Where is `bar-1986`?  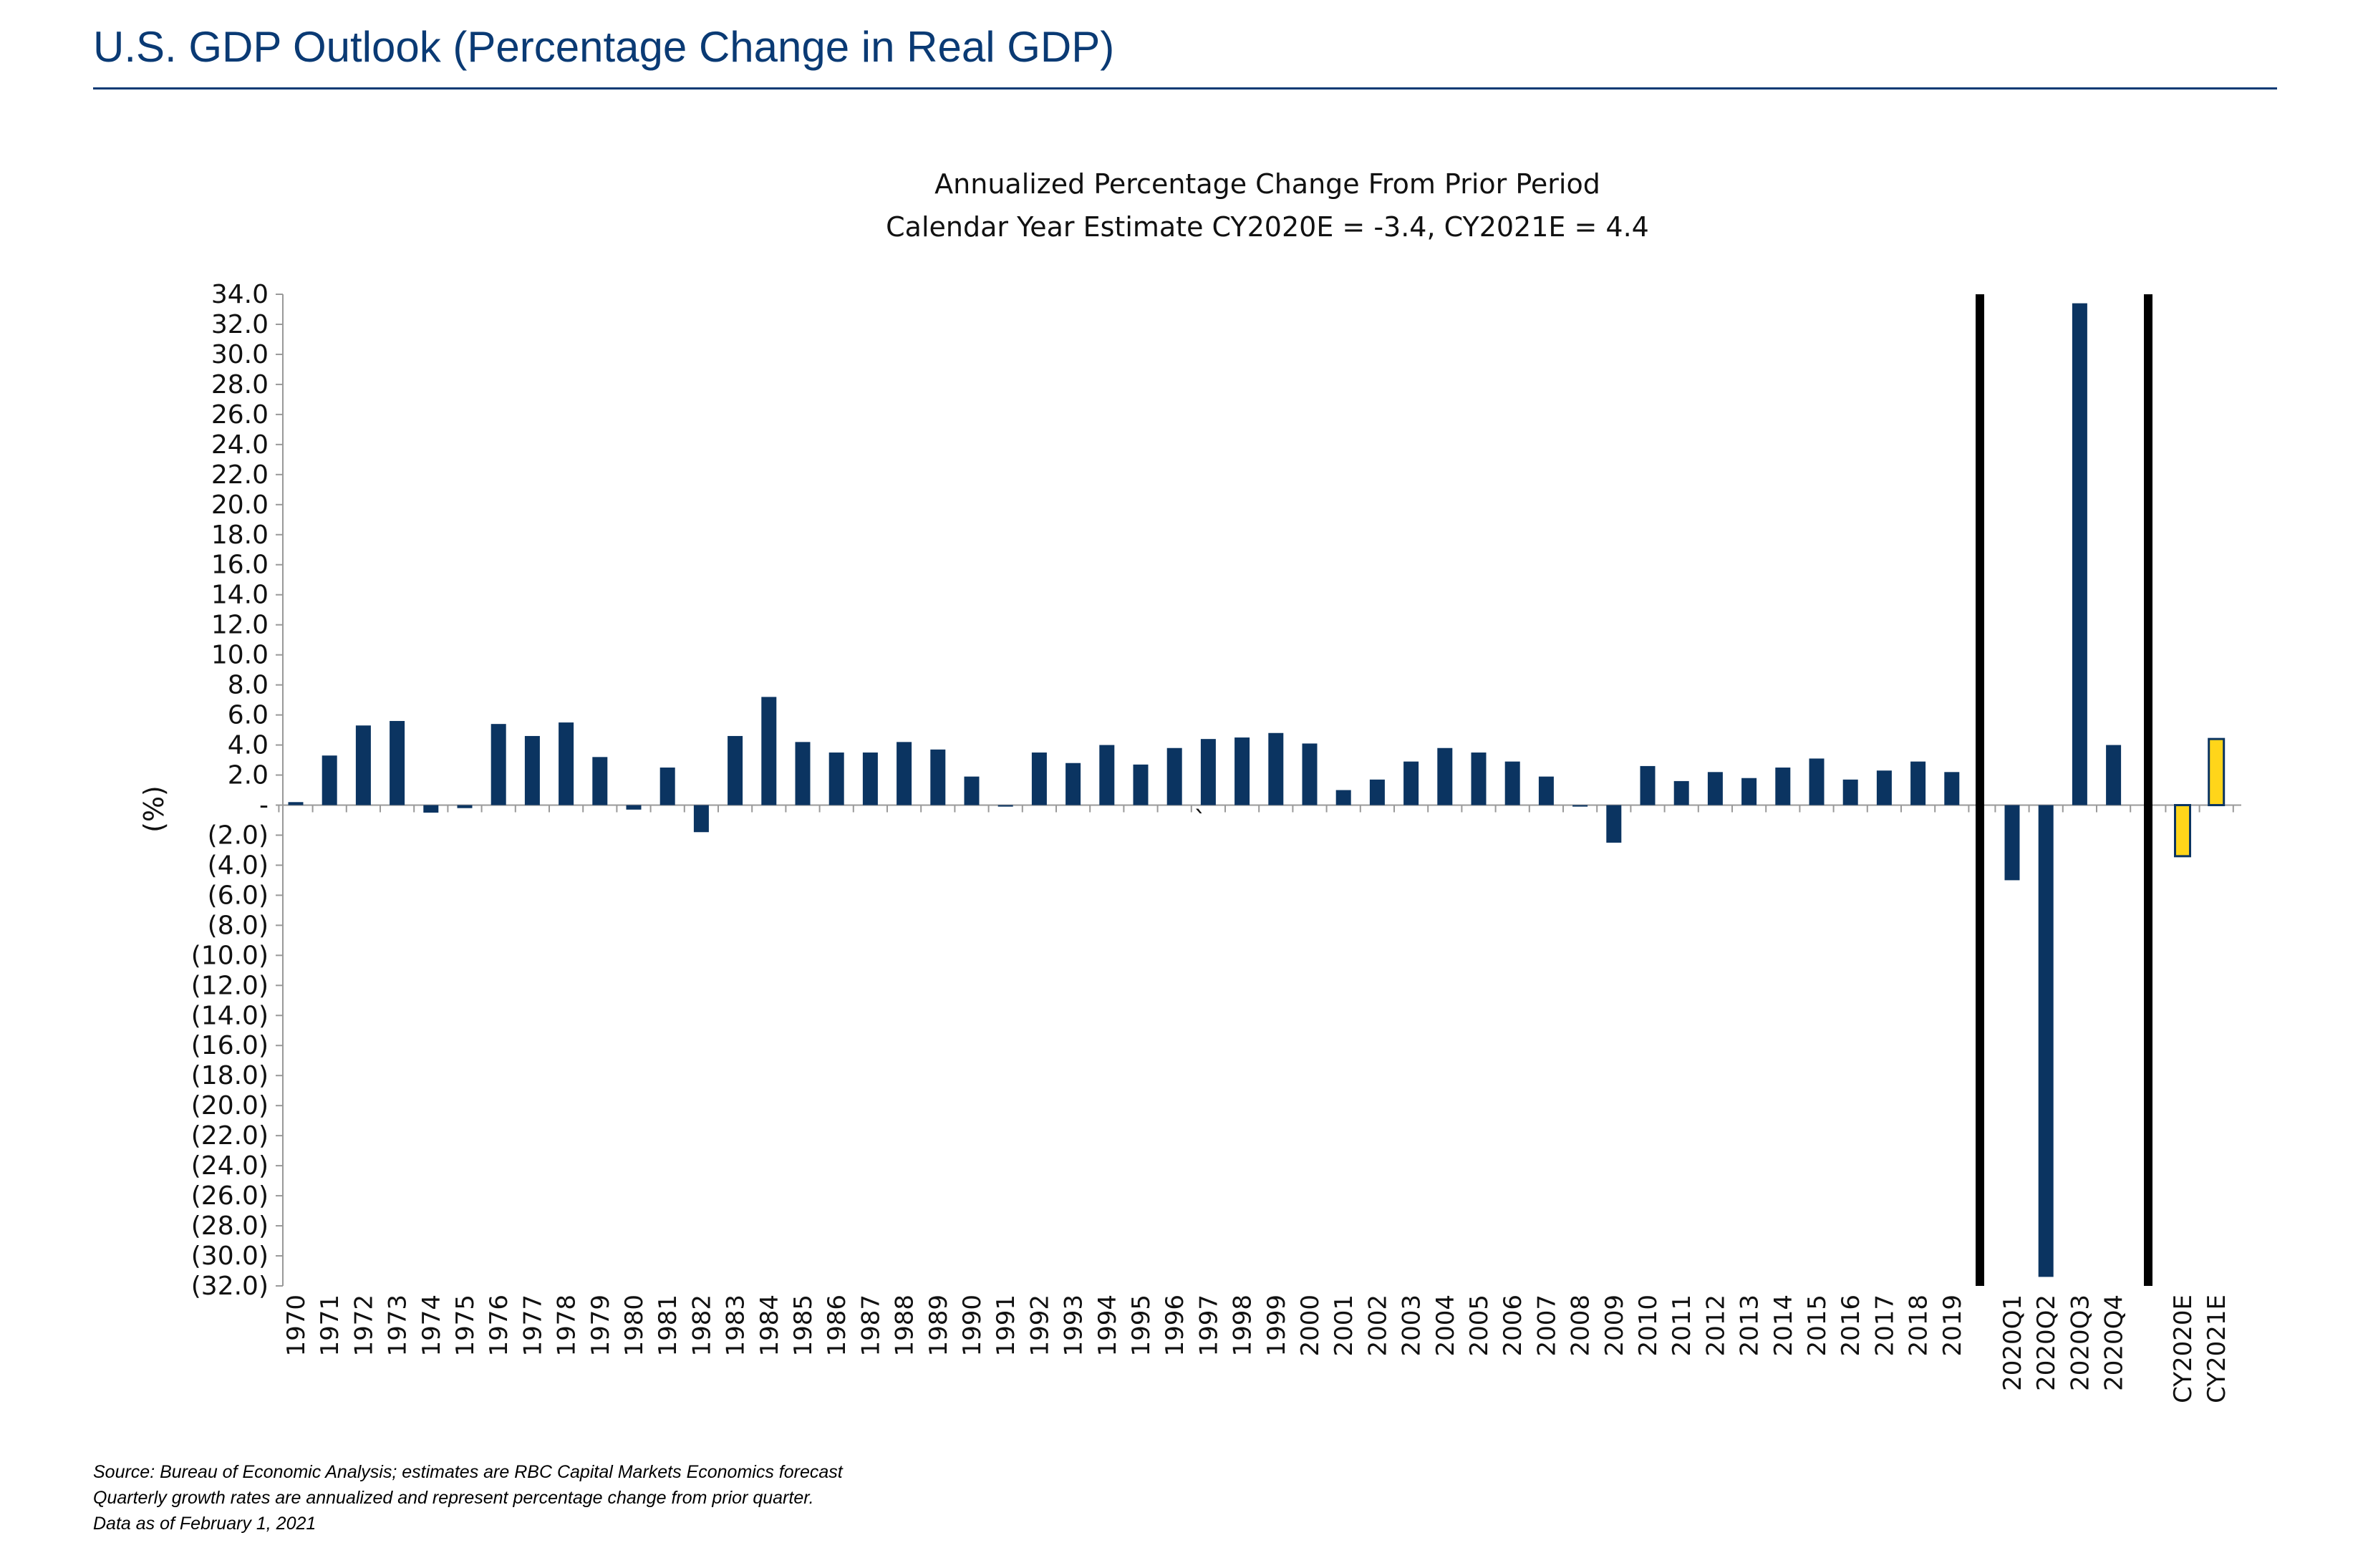 bar-1986 is located at coordinates (836, 778).